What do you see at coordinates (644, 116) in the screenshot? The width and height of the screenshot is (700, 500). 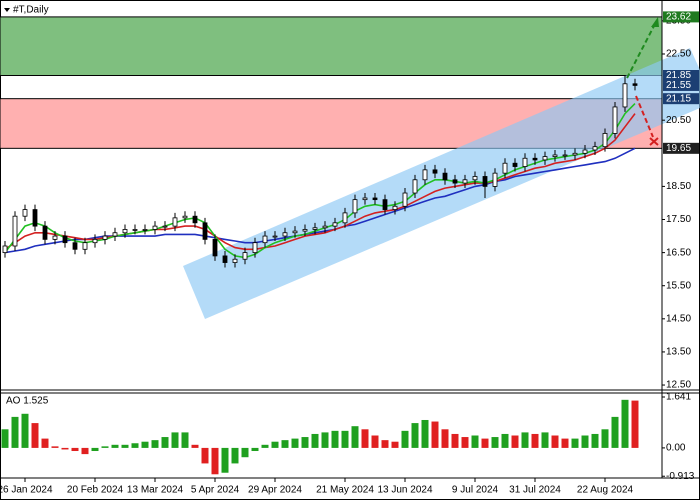 I see `target-arrow-down` at bounding box center [644, 116].